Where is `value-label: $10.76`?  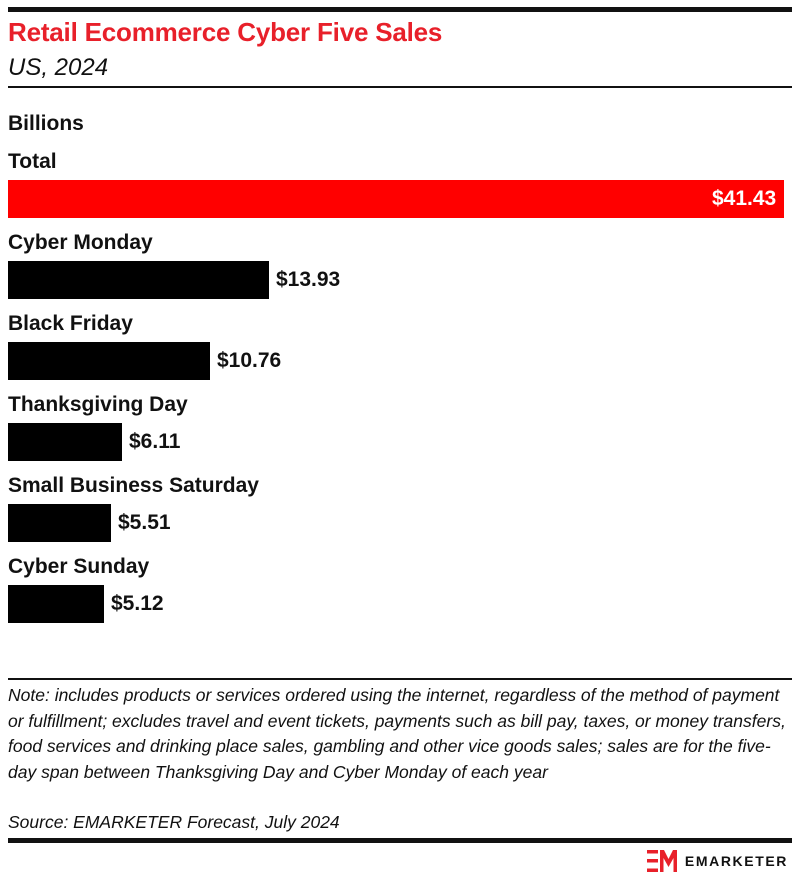
value-label: $10.76 is located at coordinates (249, 360).